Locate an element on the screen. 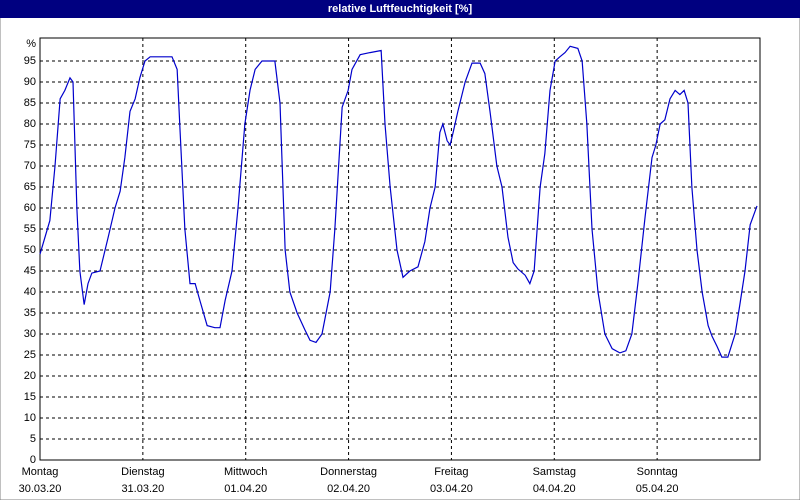  x-tick-label: Freitag is located at coordinates (451, 472).